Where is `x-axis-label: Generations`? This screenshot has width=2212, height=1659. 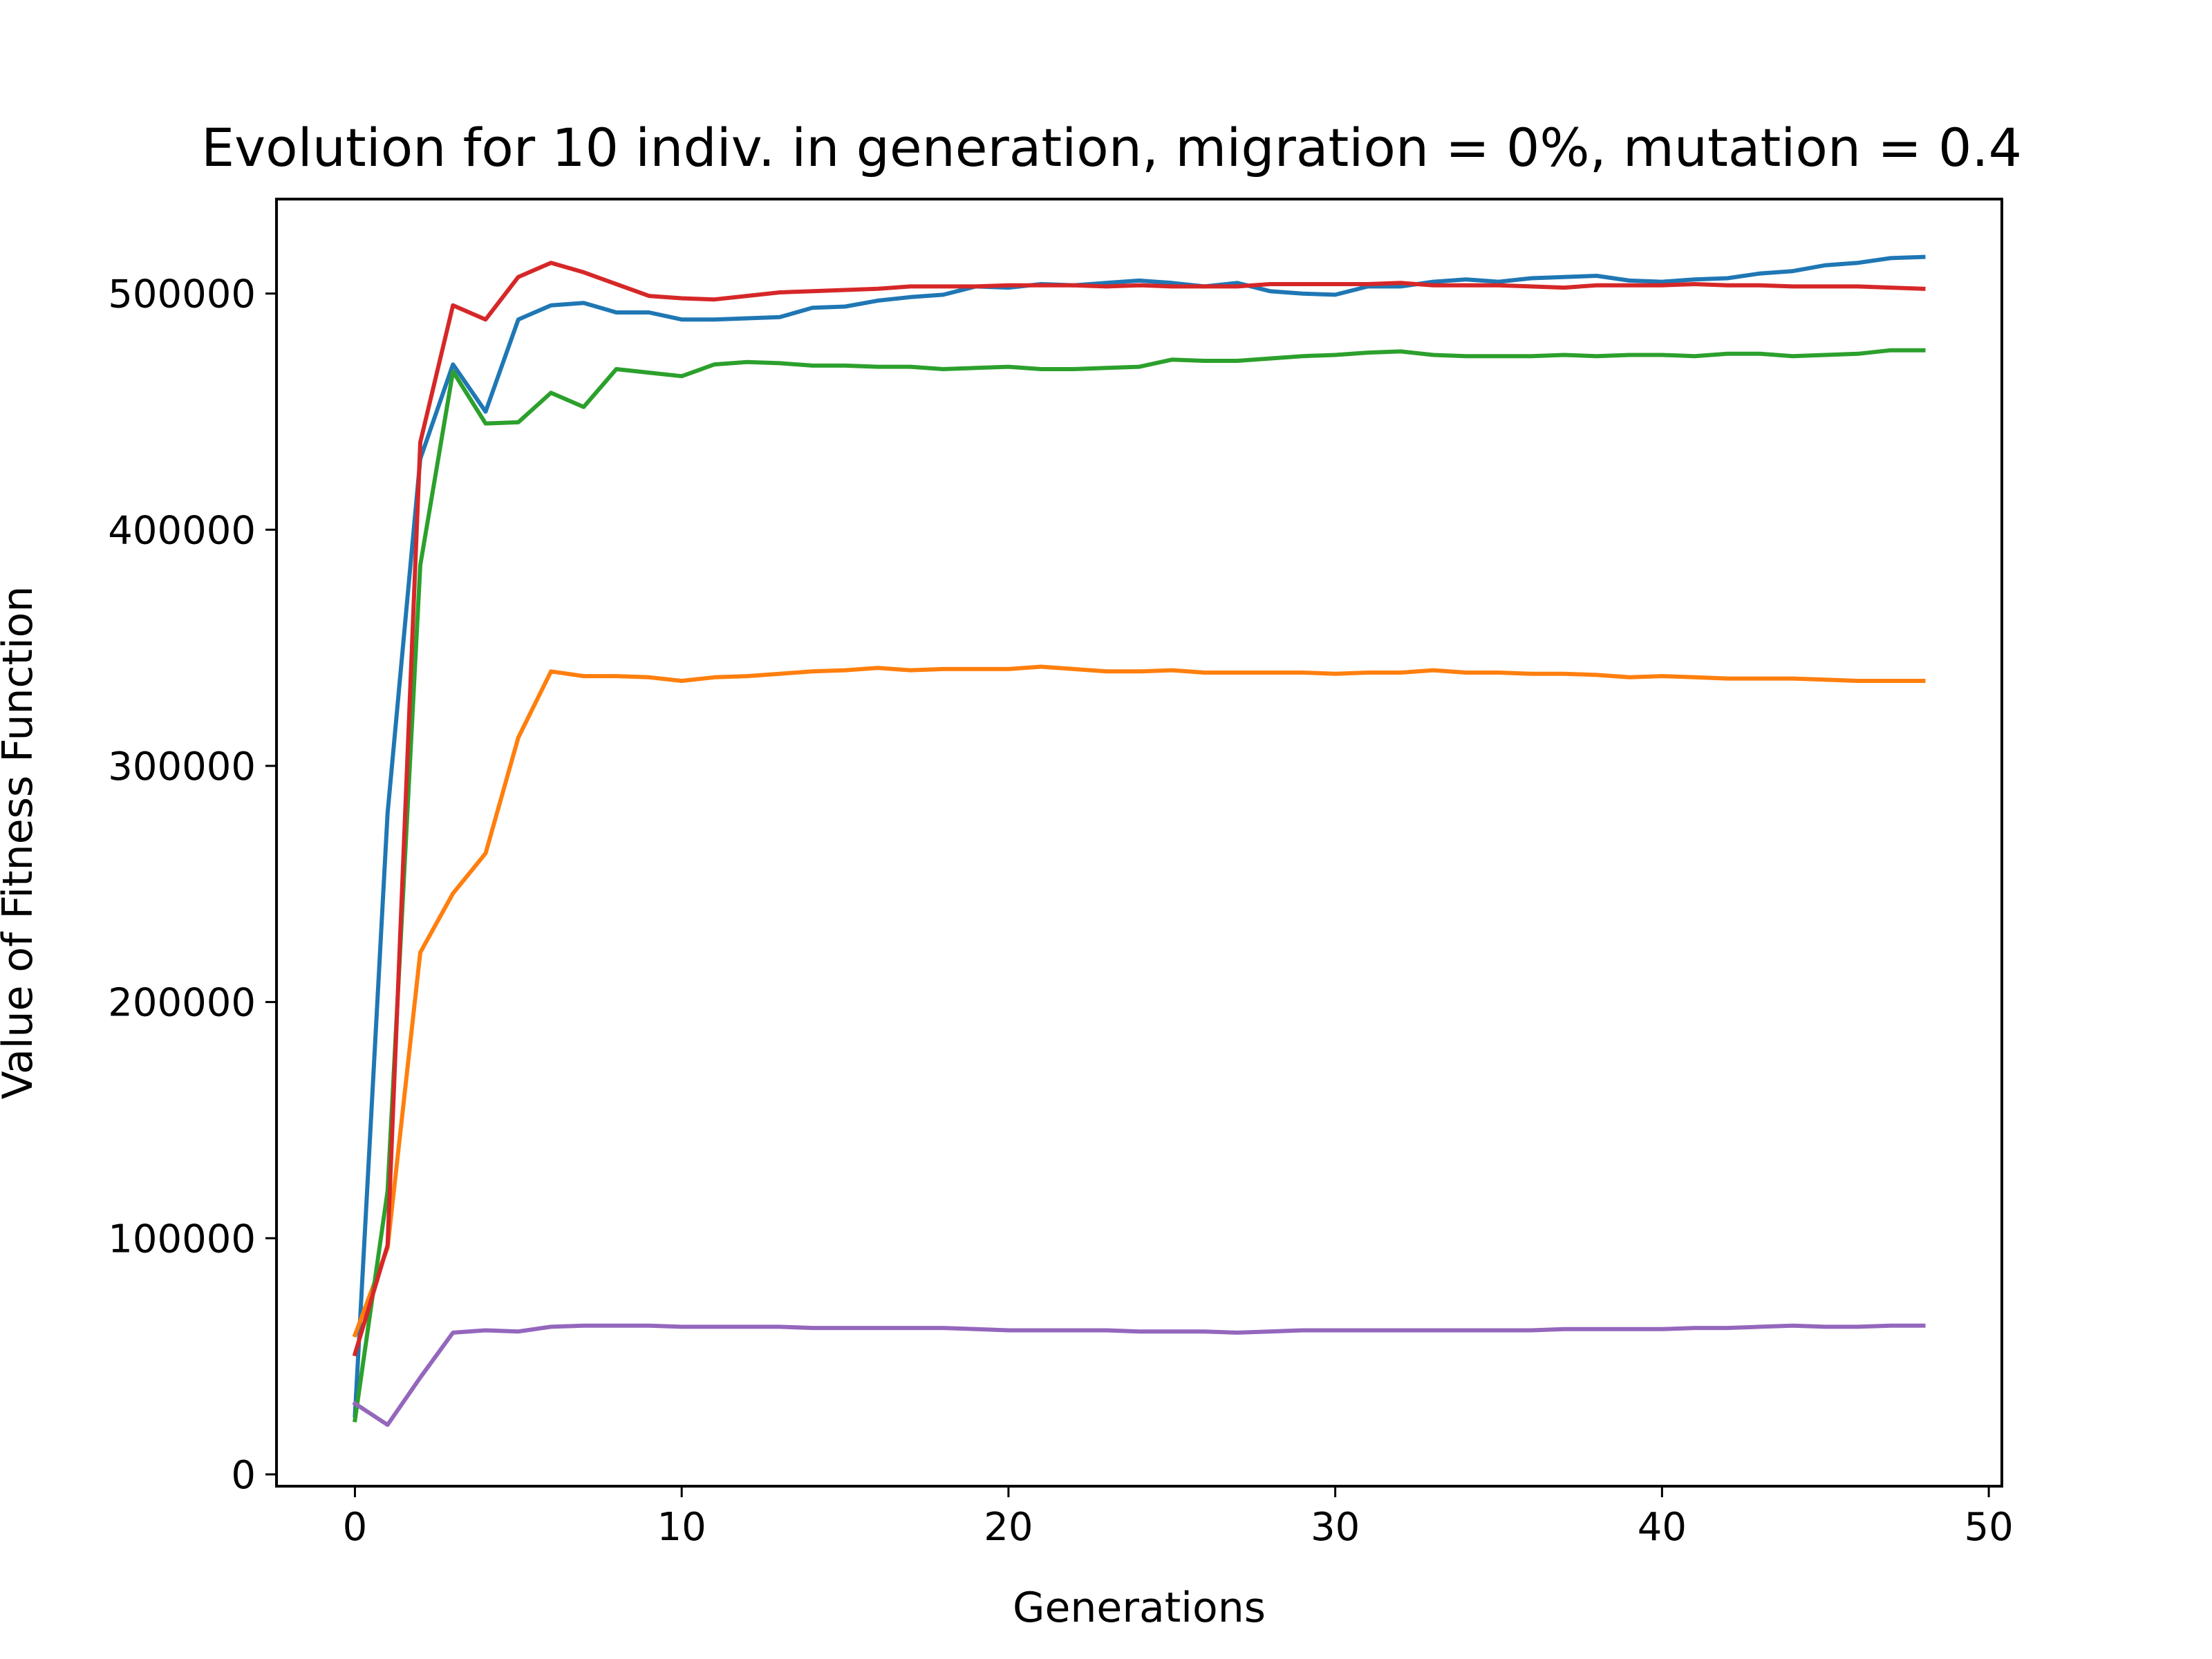 x-axis-label: Generations is located at coordinates (1139, 1608).